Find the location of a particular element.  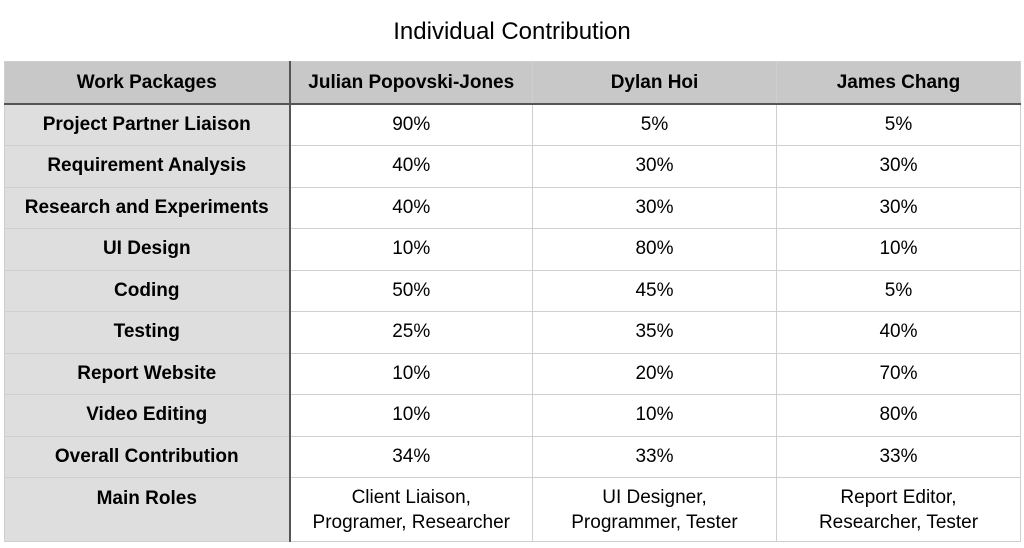

table-cell: 34% is located at coordinates (411, 456).